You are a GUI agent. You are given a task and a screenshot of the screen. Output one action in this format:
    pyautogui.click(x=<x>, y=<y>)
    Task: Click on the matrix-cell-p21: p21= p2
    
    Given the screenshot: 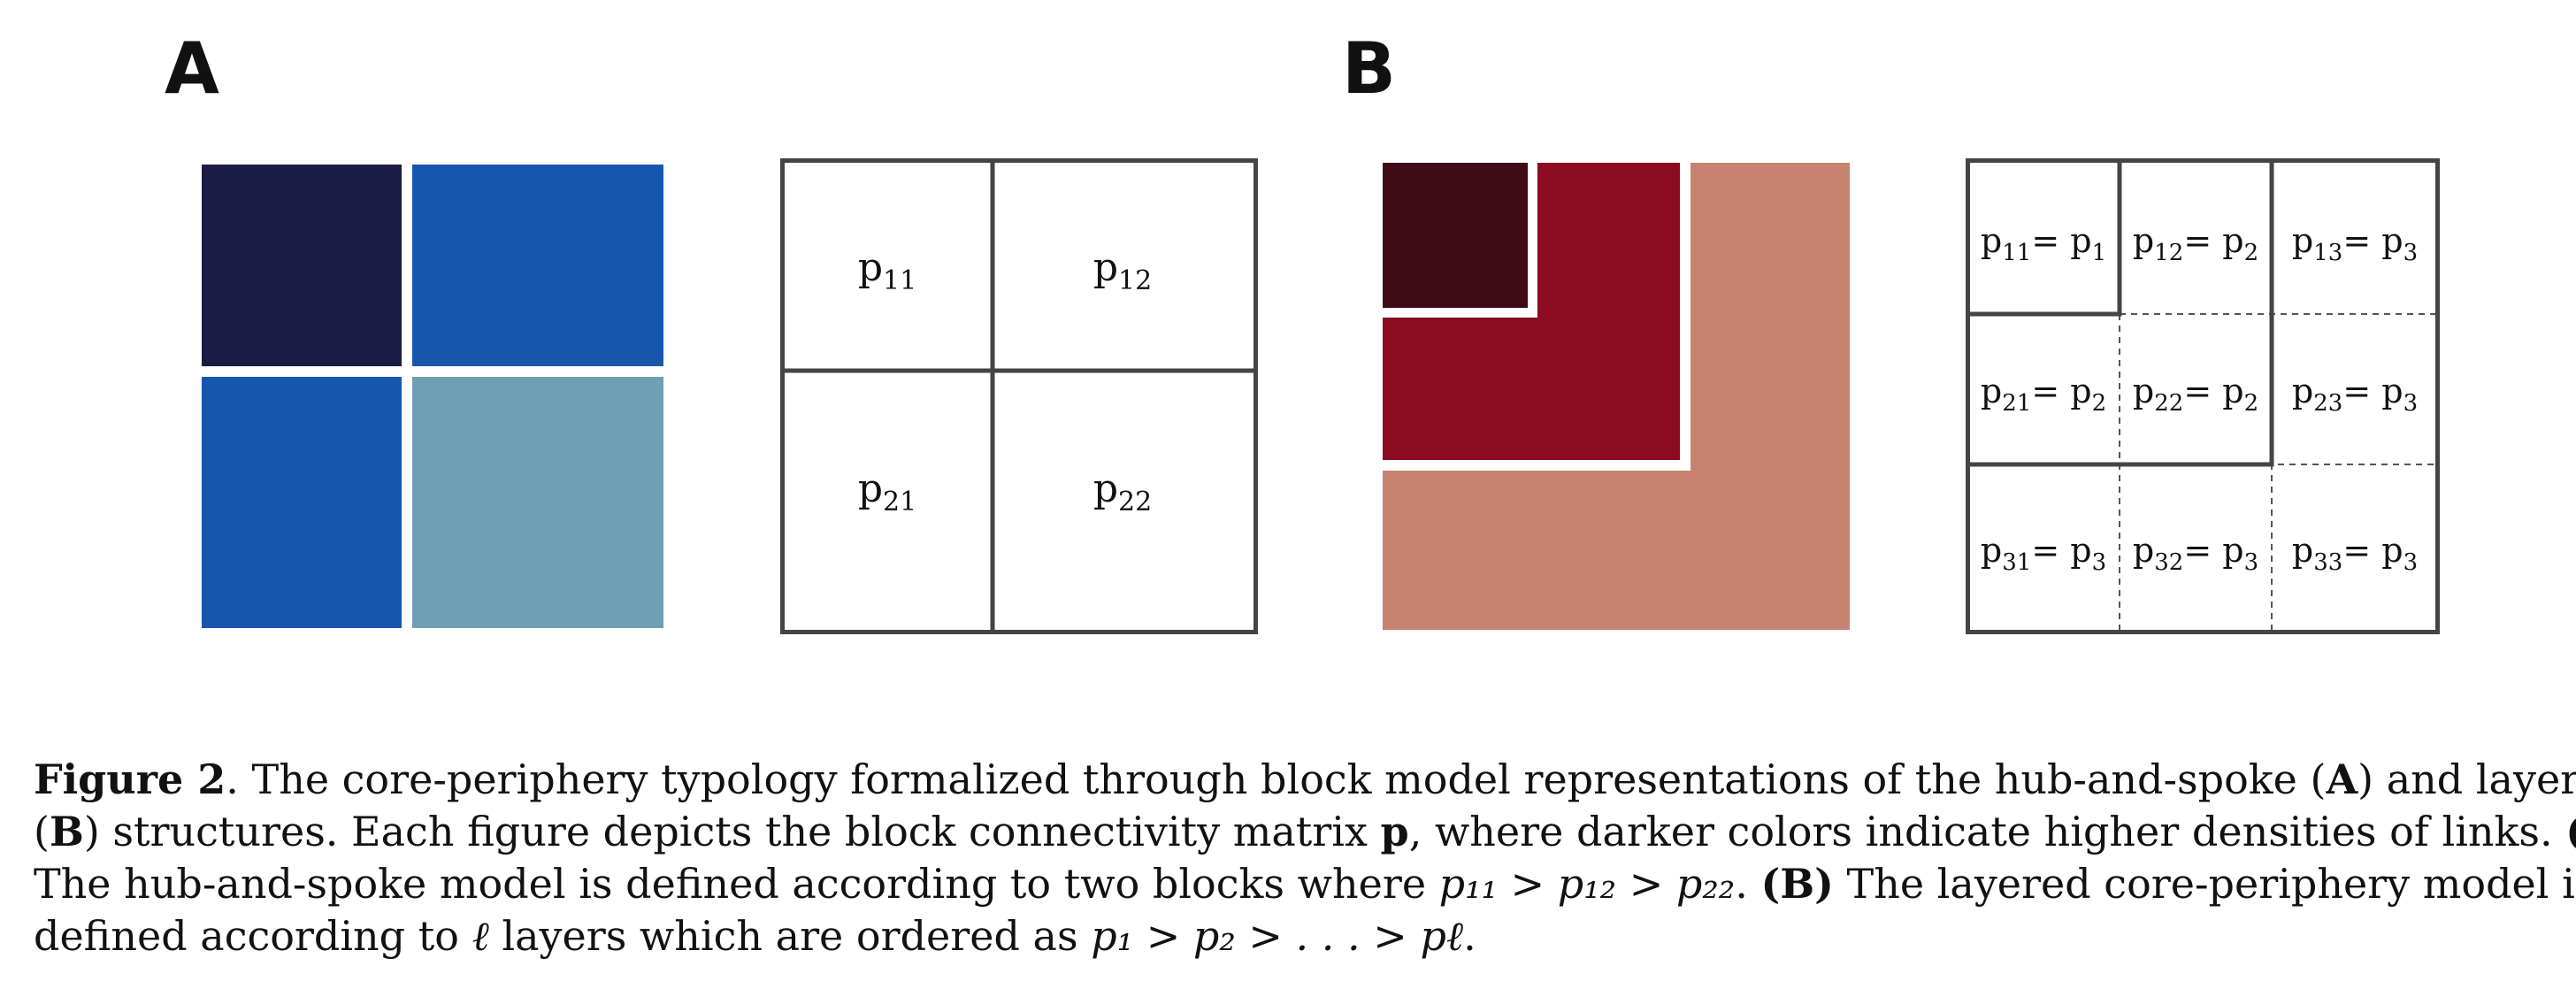 What is the action you would take?
    pyautogui.click(x=2043, y=394)
    